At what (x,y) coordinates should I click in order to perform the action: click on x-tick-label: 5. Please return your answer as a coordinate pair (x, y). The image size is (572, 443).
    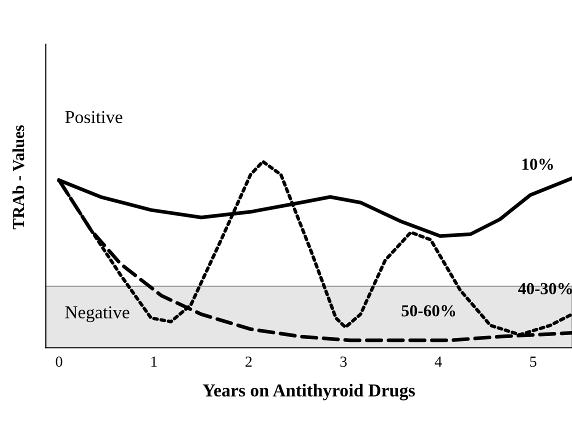
    Looking at the image, I should click on (533, 361).